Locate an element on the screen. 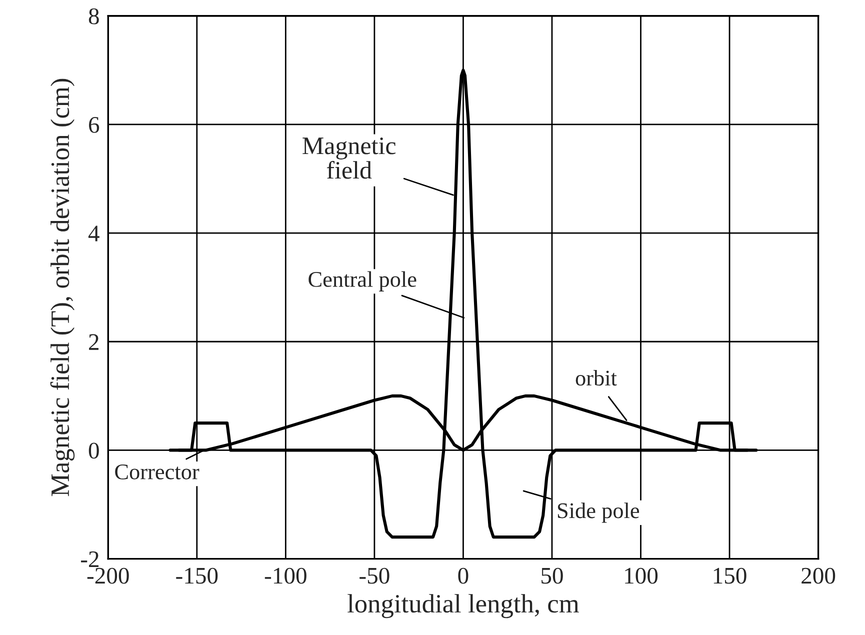  y-tick-label: 8 is located at coordinates (93, 16).